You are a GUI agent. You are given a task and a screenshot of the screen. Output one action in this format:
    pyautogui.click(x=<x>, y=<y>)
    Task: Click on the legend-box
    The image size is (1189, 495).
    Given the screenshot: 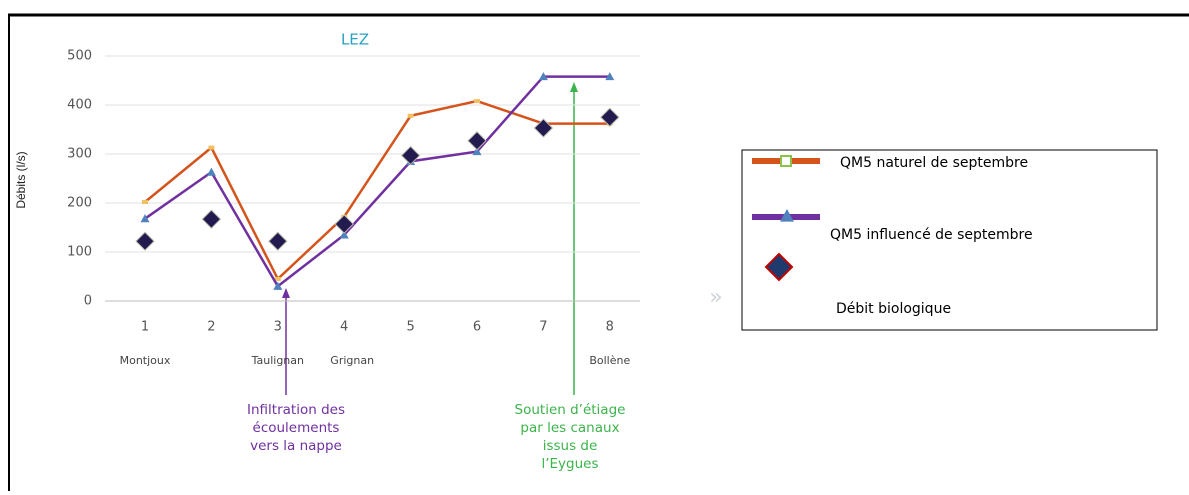 What is the action you would take?
    pyautogui.click(x=949, y=240)
    